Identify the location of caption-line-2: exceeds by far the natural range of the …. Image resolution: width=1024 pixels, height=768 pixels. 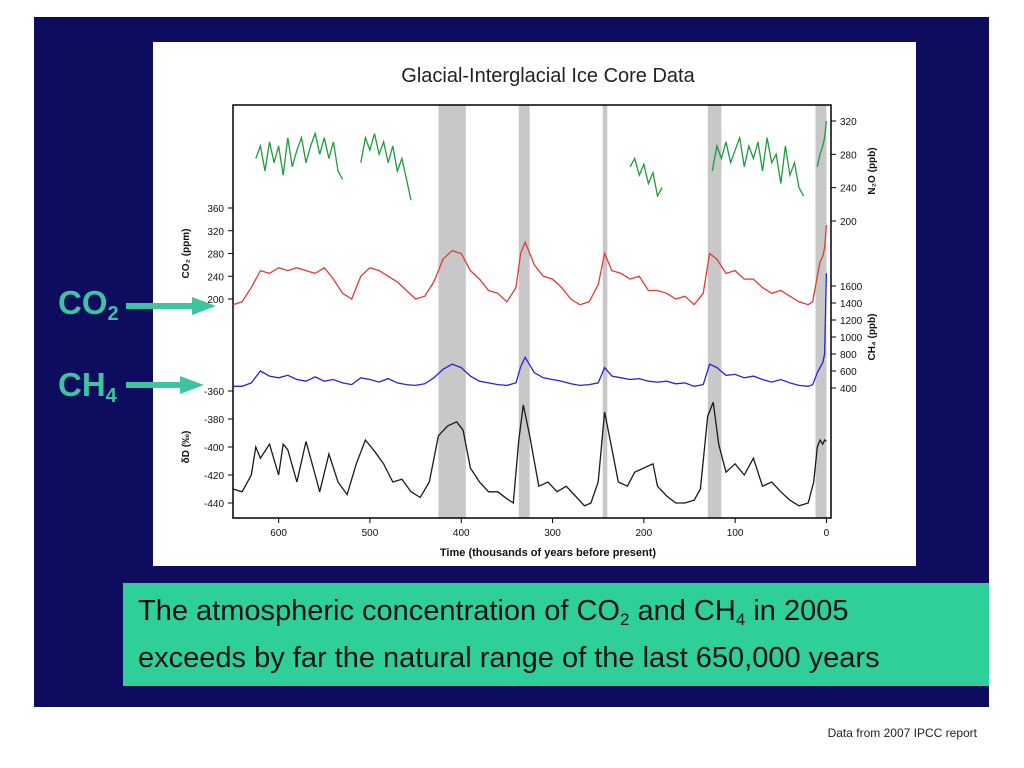
(509, 658).